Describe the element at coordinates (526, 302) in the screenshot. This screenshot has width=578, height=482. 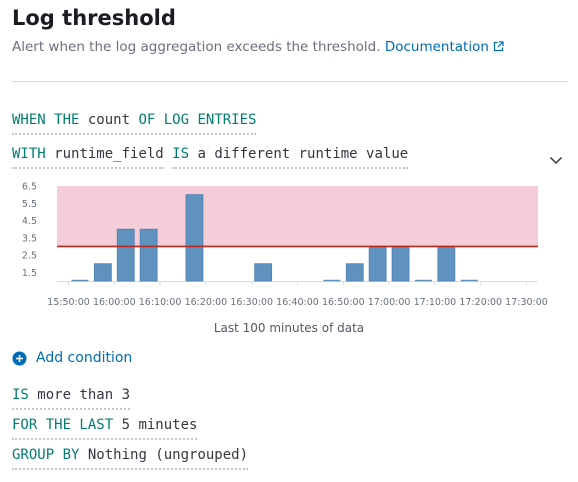
I see `x-tick-label: 17:30:00` at that location.